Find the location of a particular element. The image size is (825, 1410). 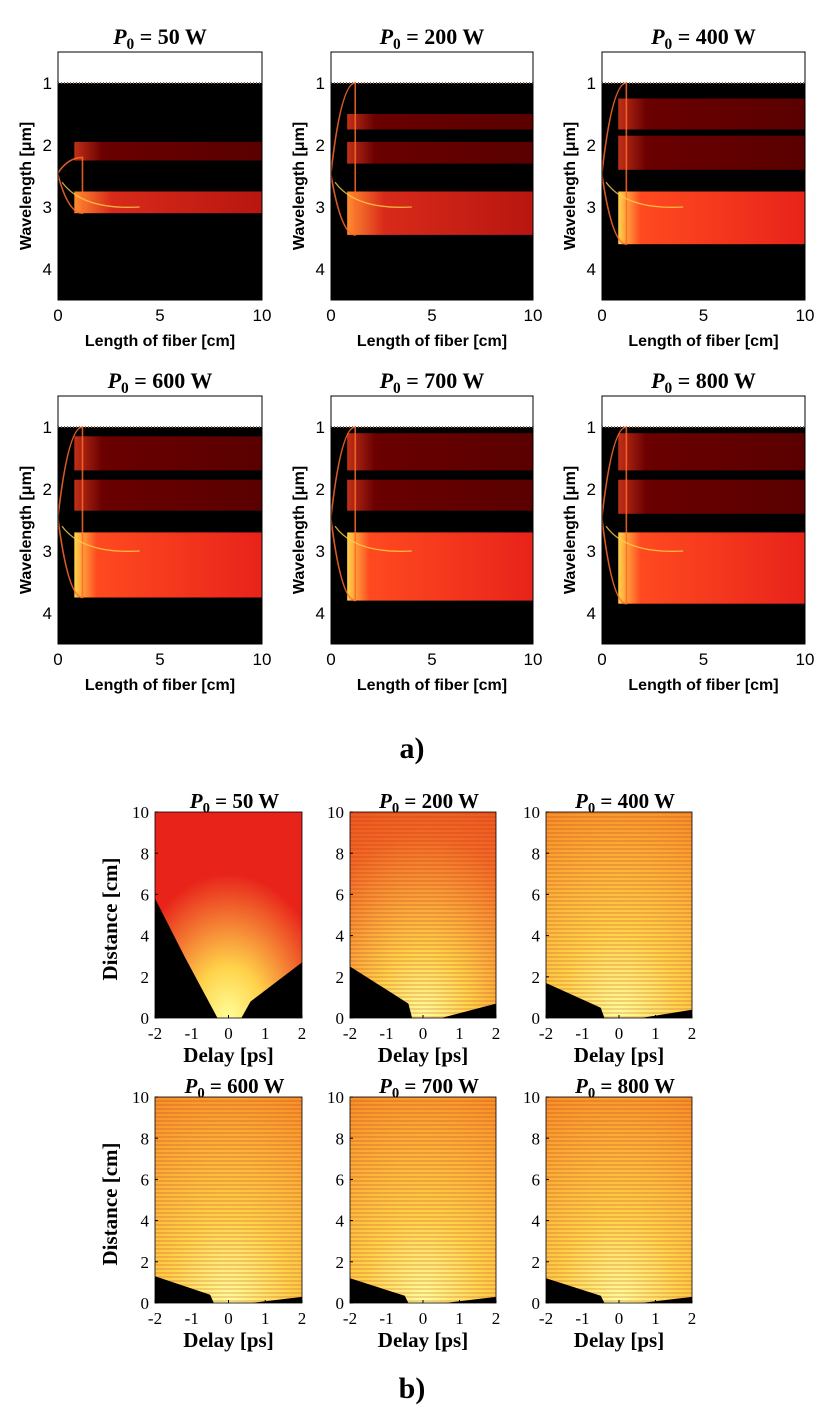

heatmap-plot-b: -2 -1 0 1 2 0 2 4 6 8 10 P0 = 800 W Delay [ps] is located at coordinates (609, 1213).